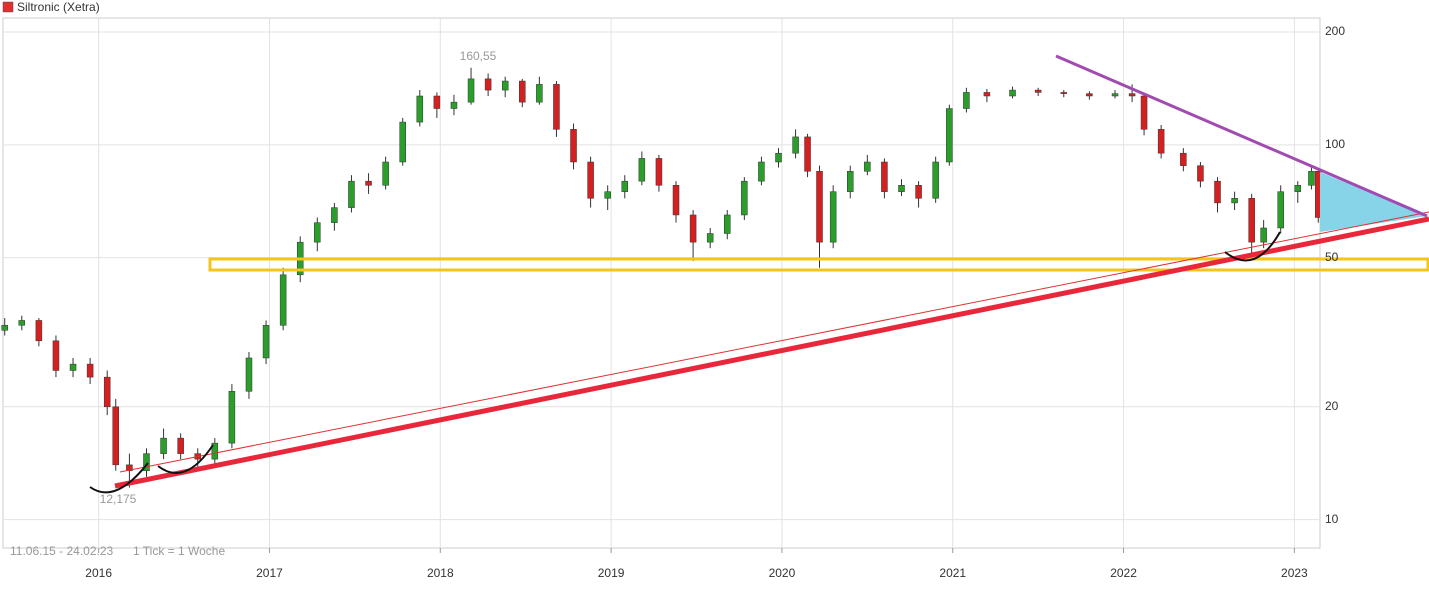 The image size is (1429, 592). Describe the element at coordinates (98, 573) in the screenshot. I see `x-tick-label: 2016` at that location.